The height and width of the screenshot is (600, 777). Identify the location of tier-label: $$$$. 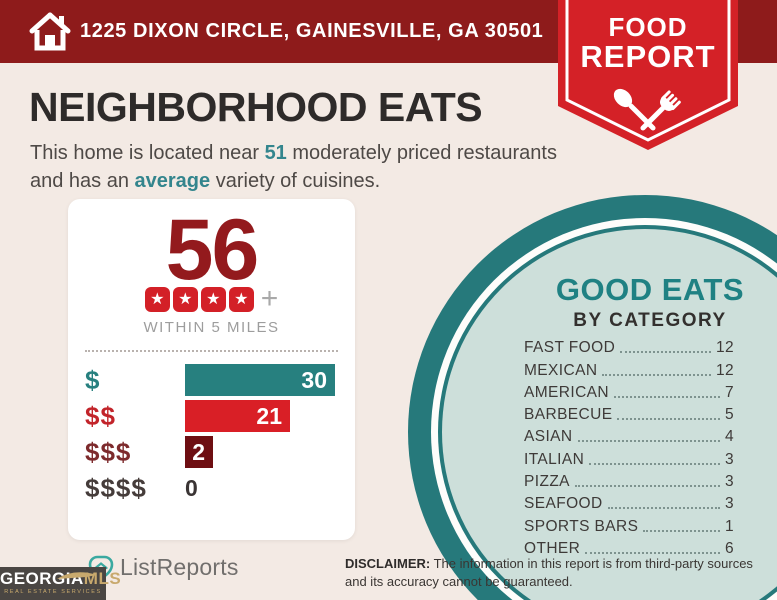
(116, 487).